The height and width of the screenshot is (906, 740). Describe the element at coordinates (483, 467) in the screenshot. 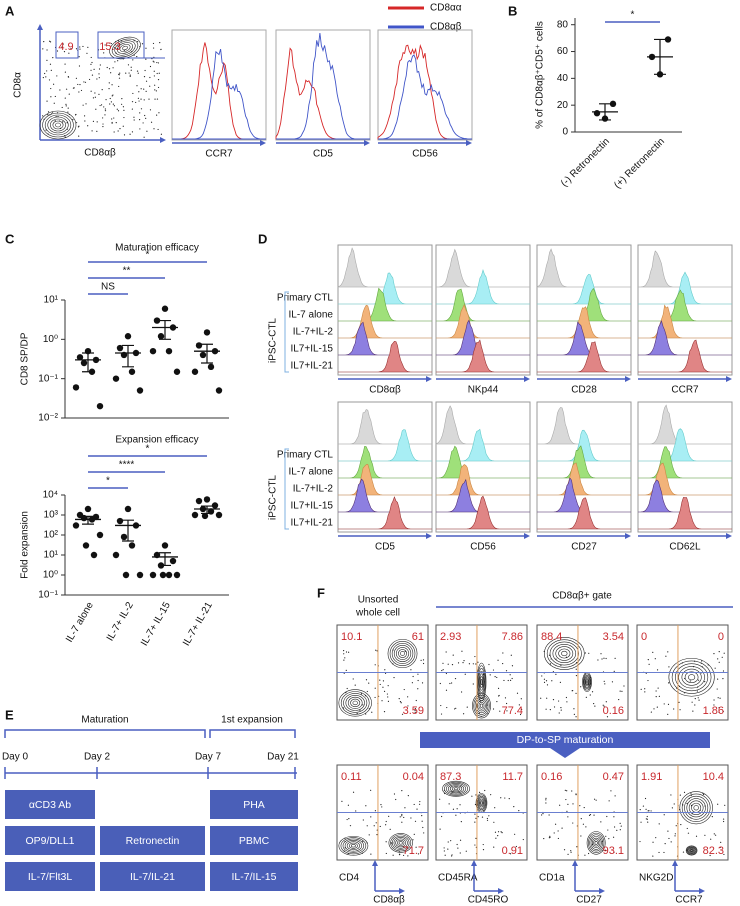

I see `histogram-frame` at that location.